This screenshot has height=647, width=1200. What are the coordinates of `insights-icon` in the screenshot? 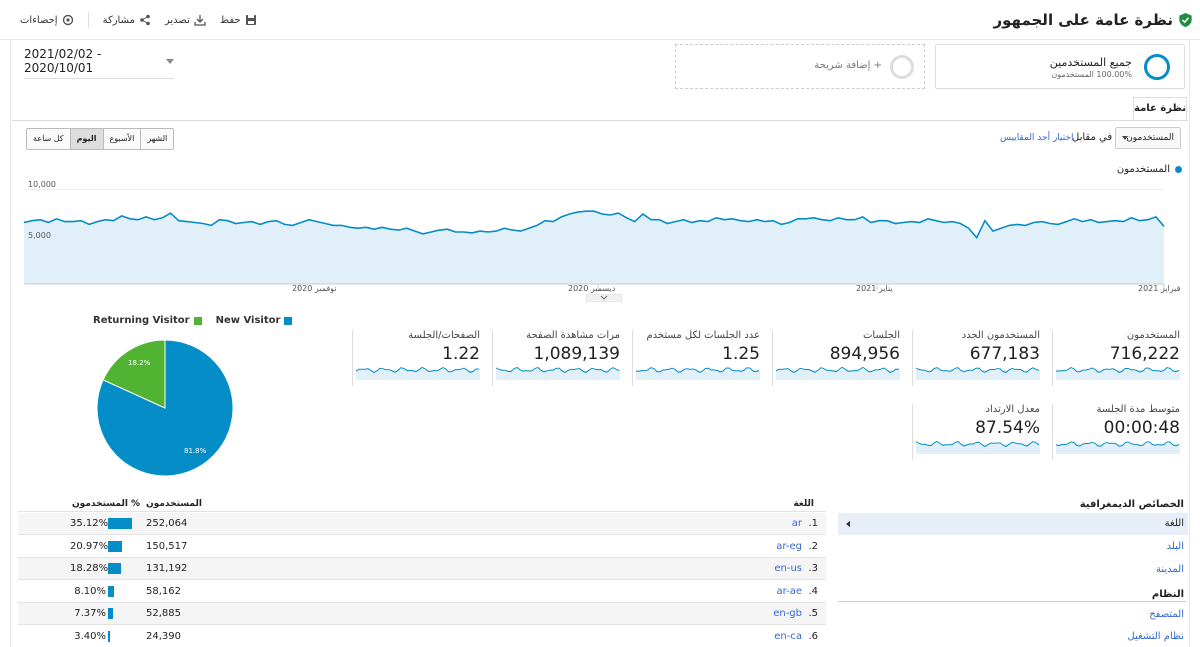 It's located at (67, 20).